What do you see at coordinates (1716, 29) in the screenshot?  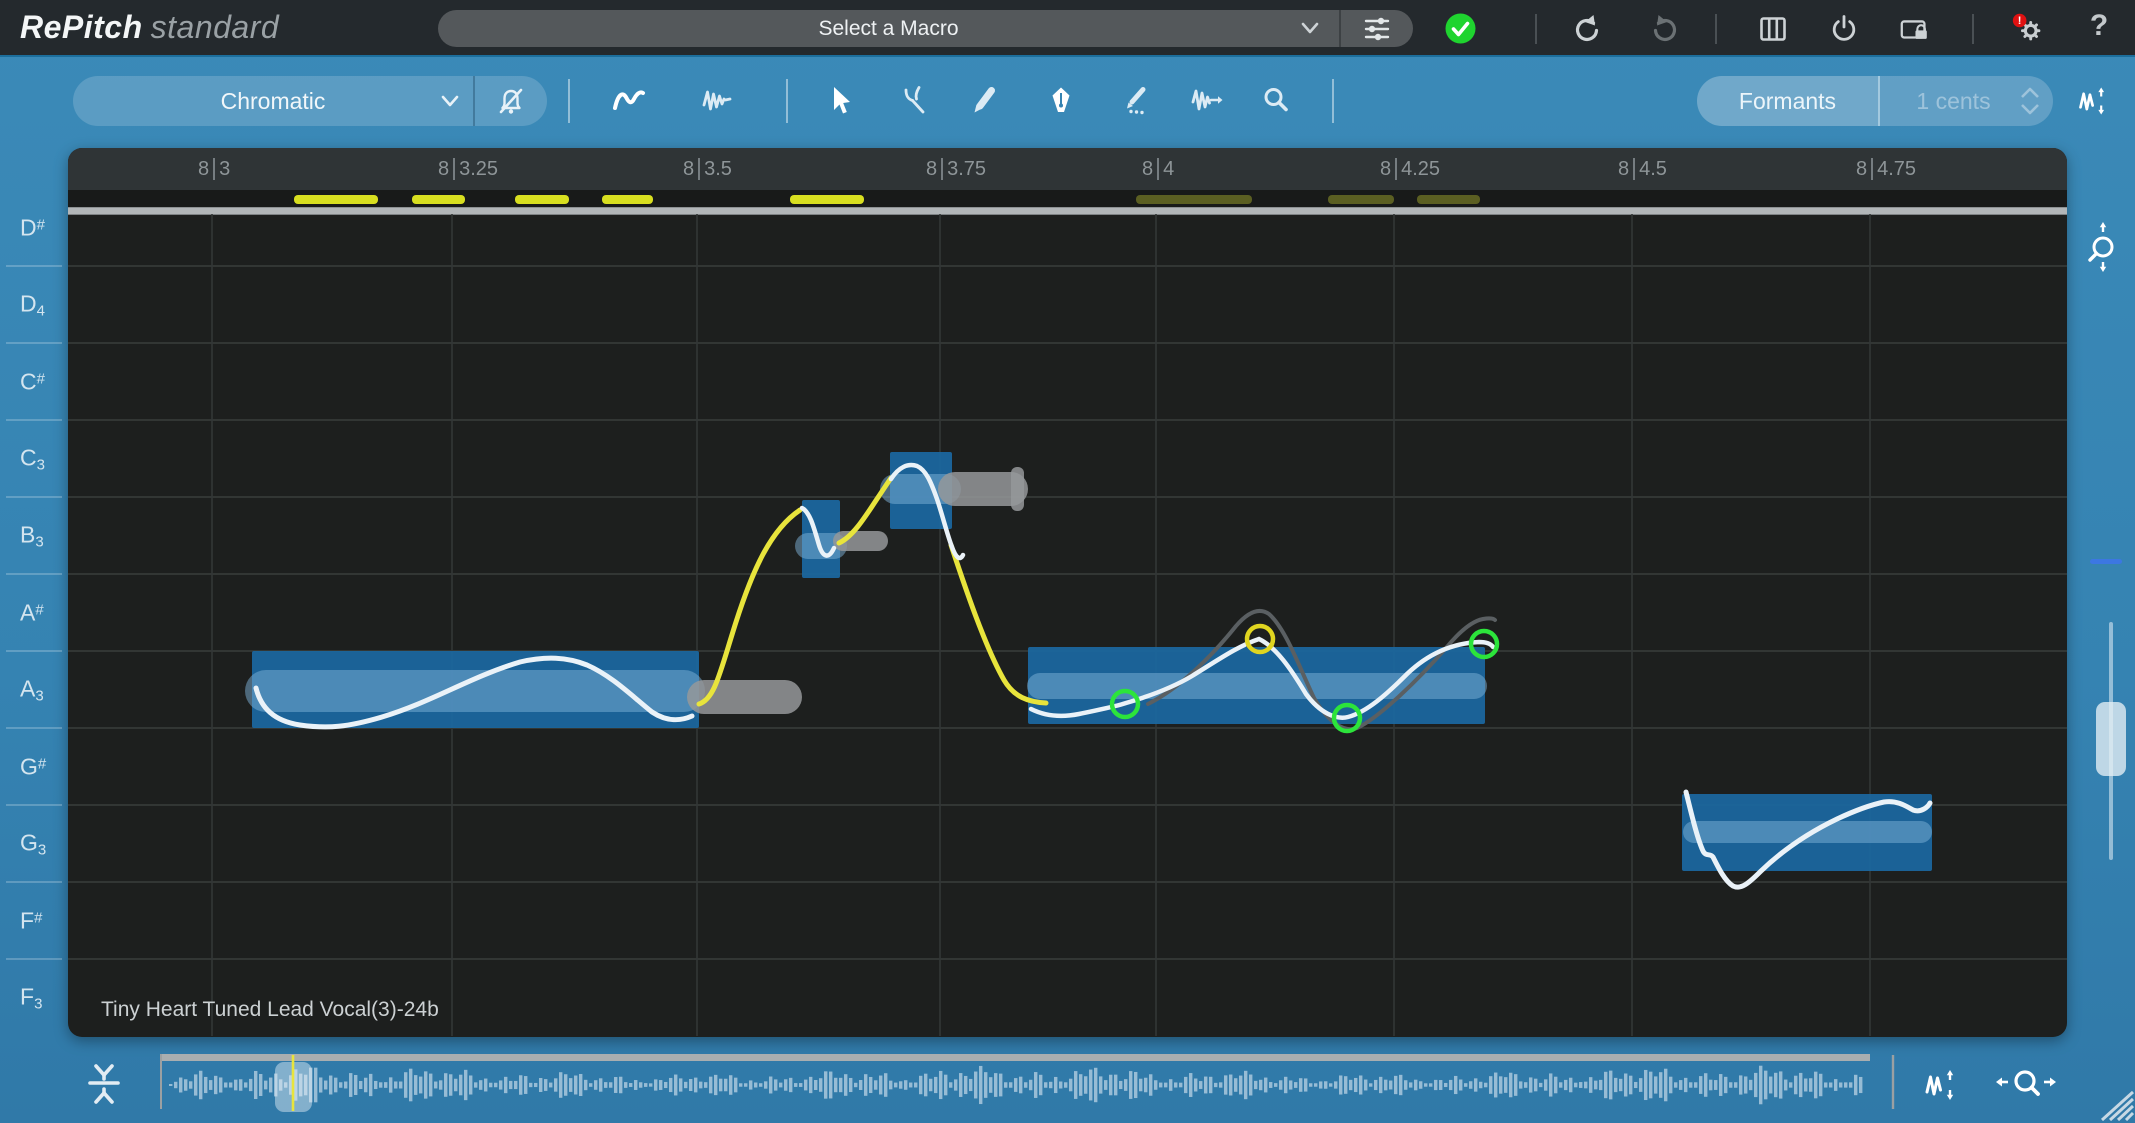 I see `toolbar-divider` at bounding box center [1716, 29].